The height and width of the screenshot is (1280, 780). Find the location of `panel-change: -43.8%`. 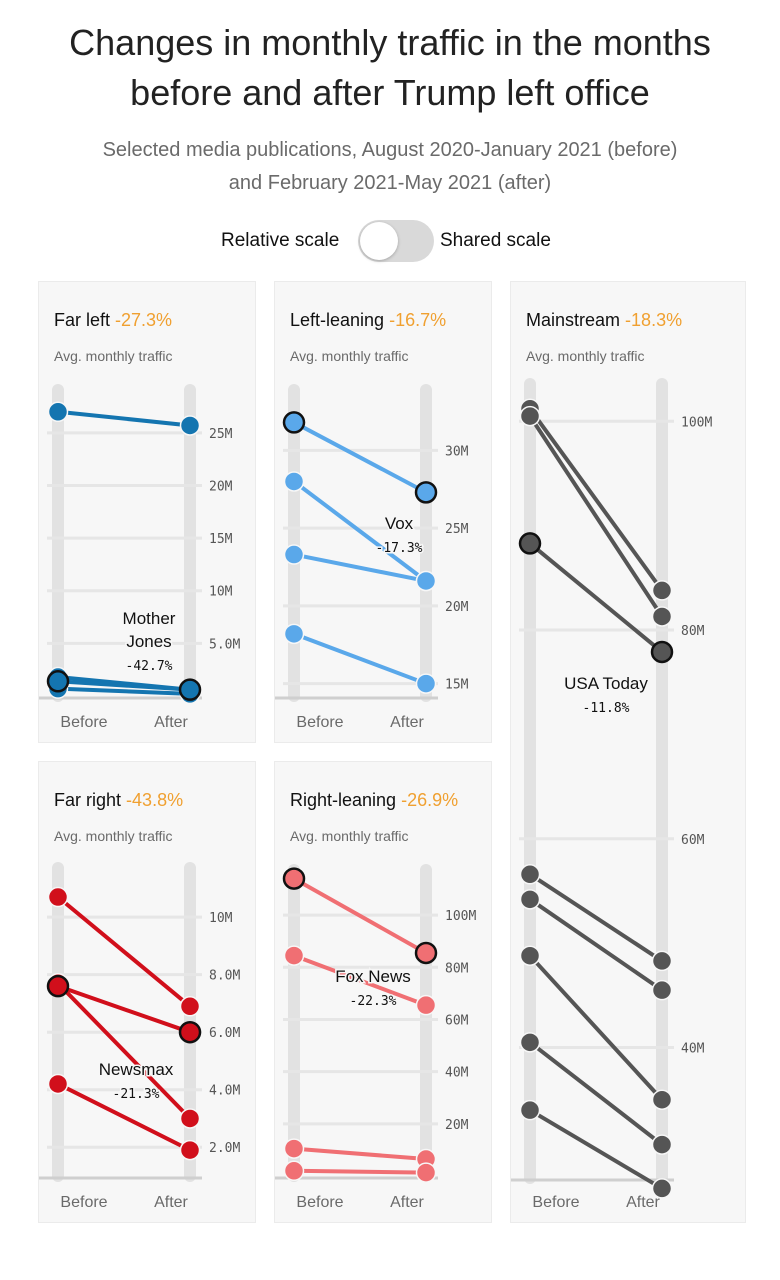

panel-change: -43.8% is located at coordinates (155, 800).